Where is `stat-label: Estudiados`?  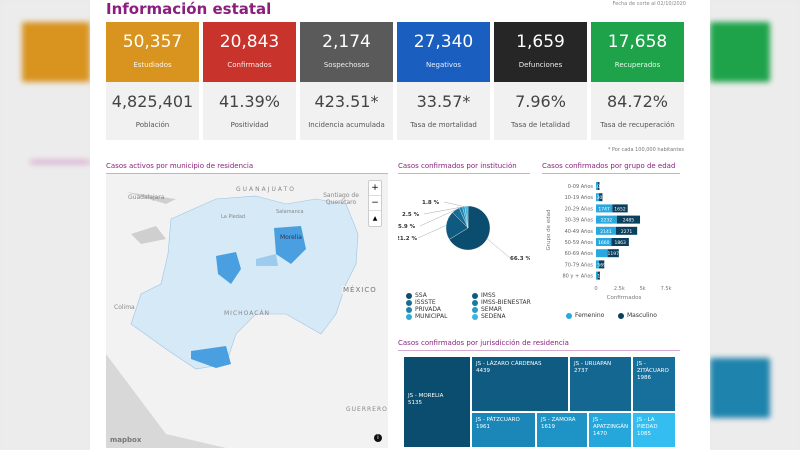 stat-label: Estudiados is located at coordinates (152, 65).